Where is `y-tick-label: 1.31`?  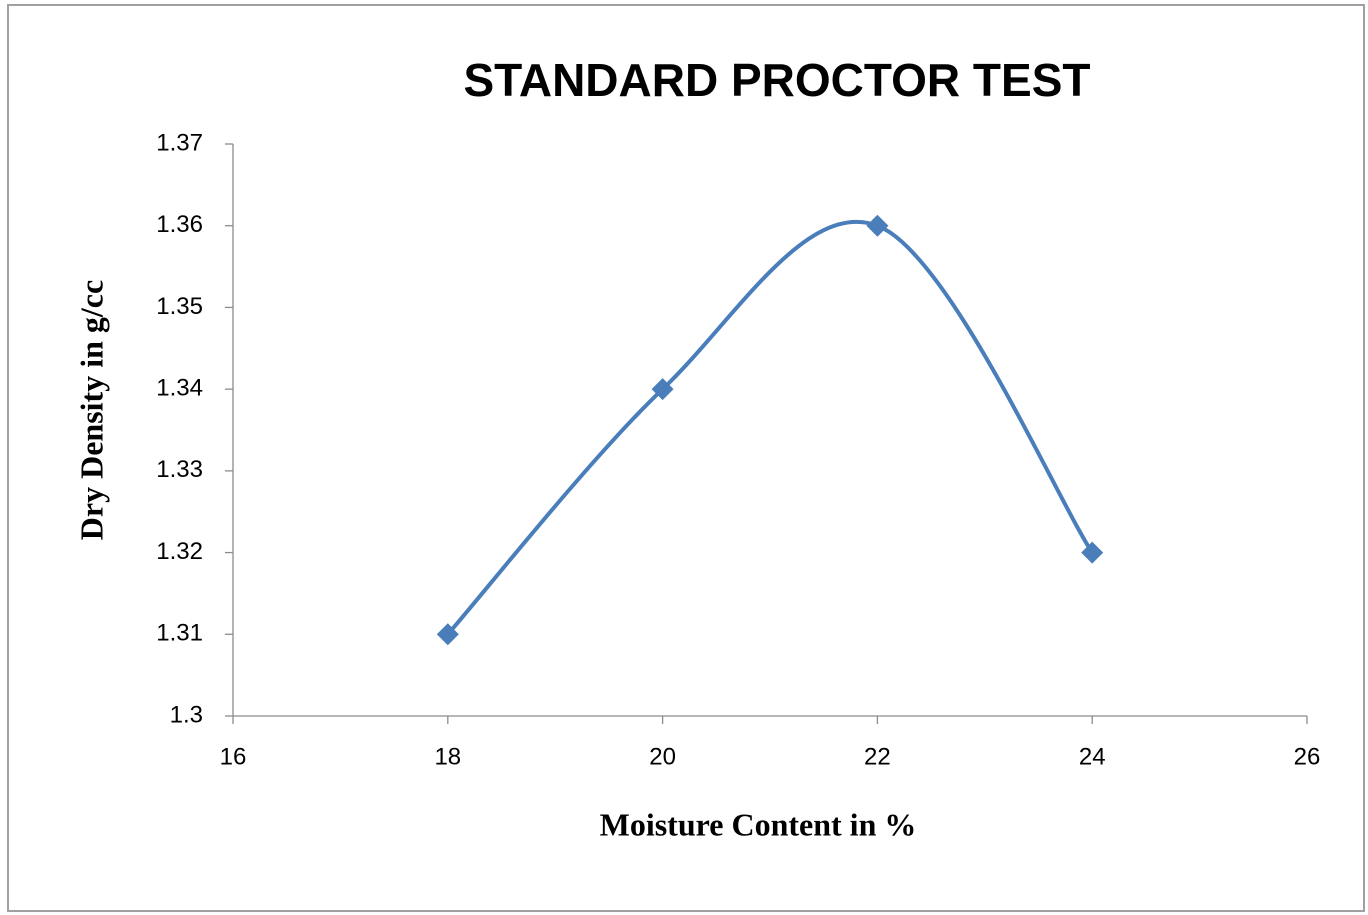 y-tick-label: 1.31 is located at coordinates (179, 633).